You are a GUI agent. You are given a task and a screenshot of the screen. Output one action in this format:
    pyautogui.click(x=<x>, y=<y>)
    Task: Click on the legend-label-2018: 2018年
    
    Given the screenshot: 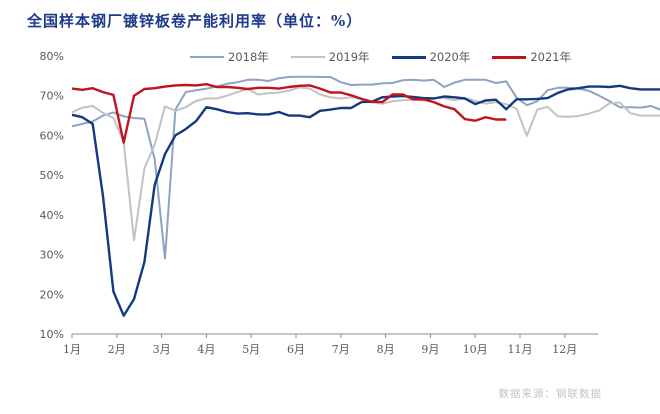 What is the action you would take?
    pyautogui.click(x=248, y=57)
    